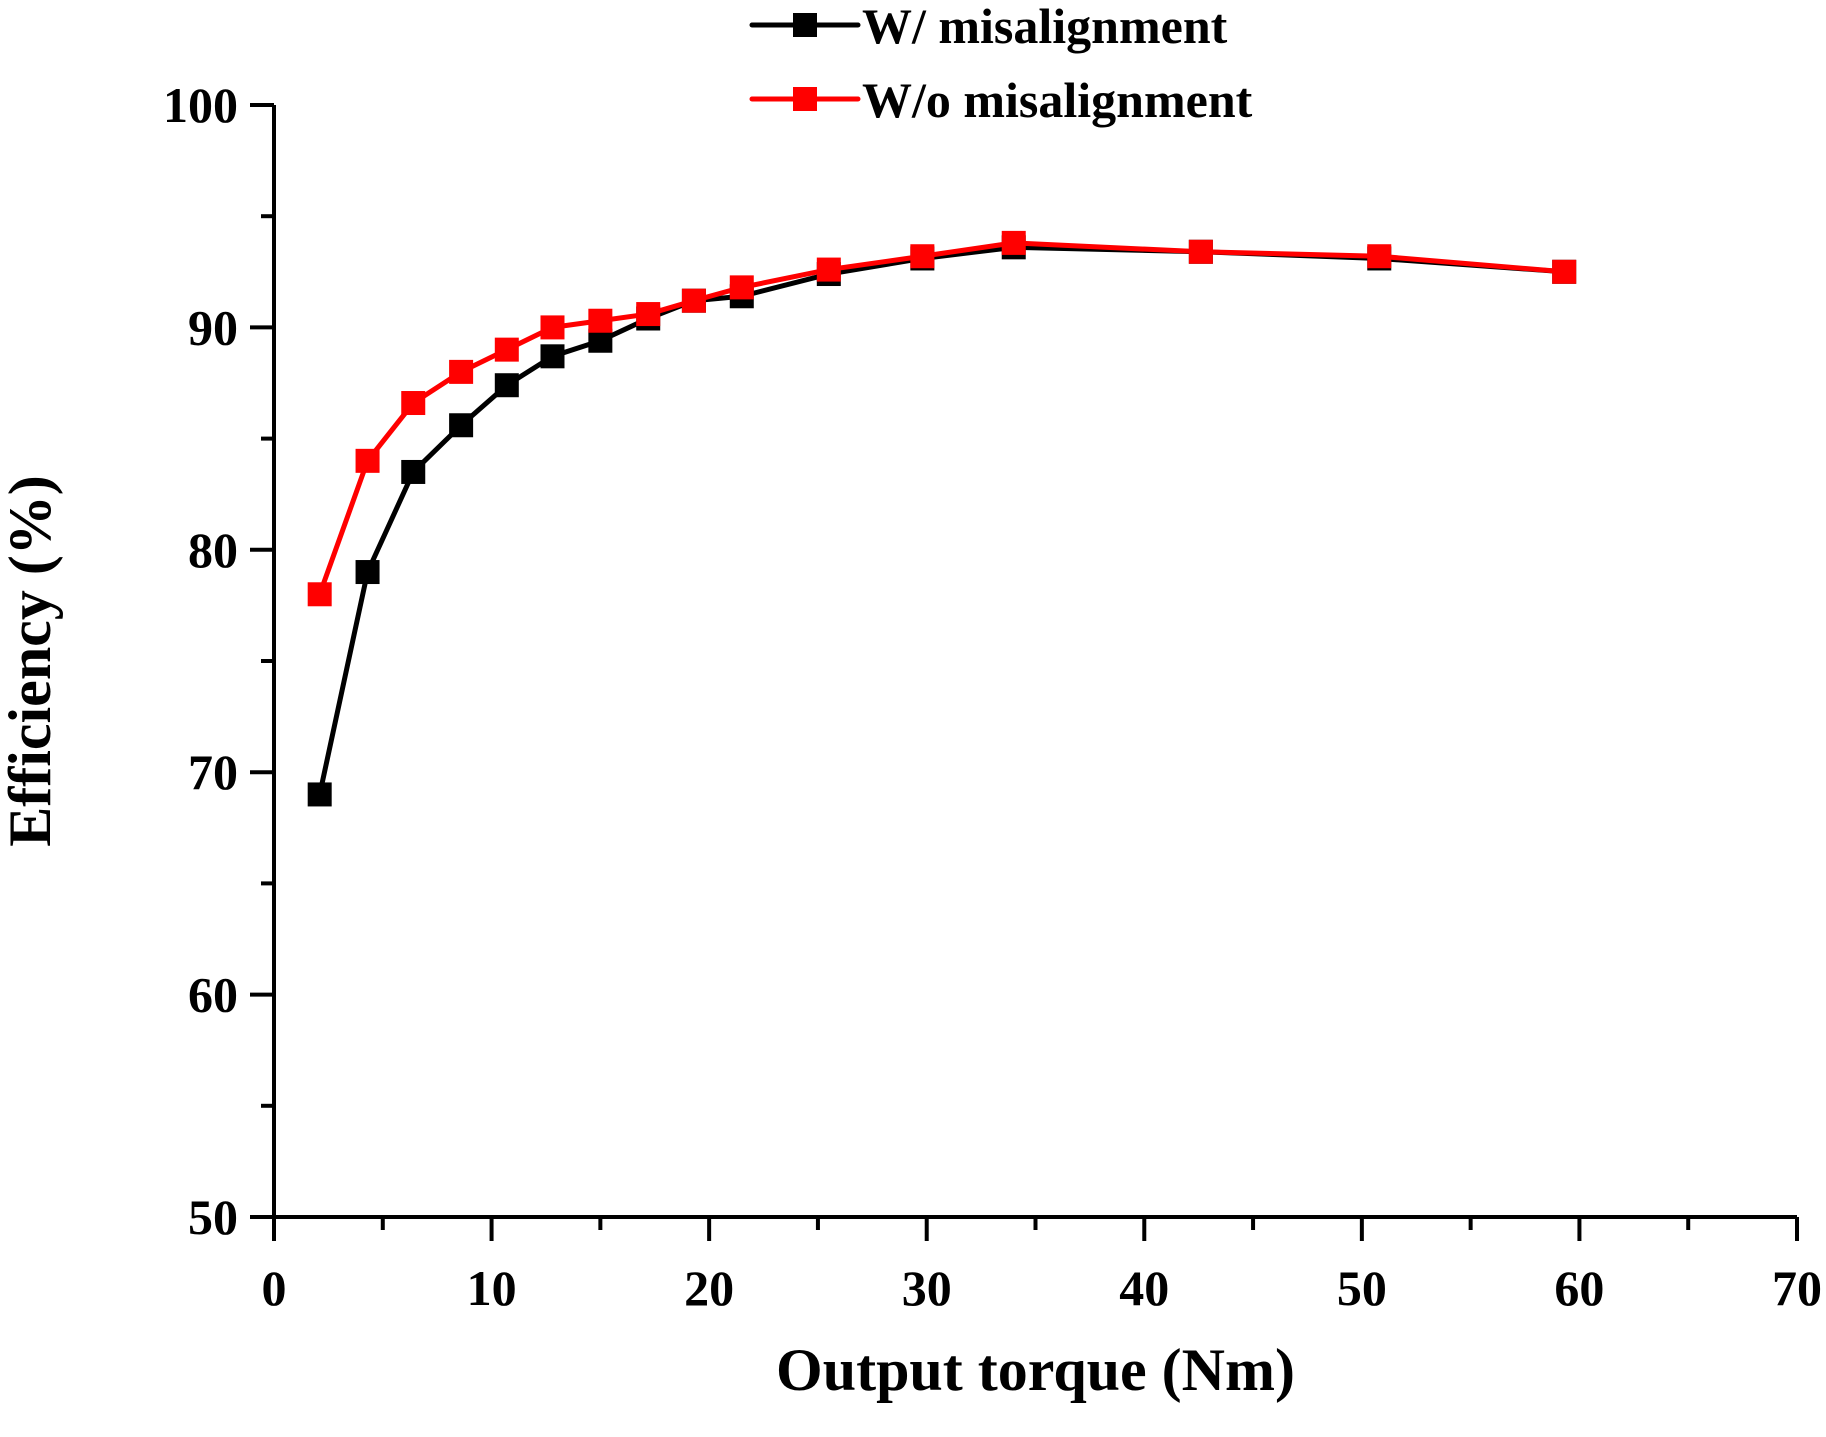 Image resolution: width=1826 pixels, height=1437 pixels. I want to click on x-tick-label: 0, so click(274, 1288).